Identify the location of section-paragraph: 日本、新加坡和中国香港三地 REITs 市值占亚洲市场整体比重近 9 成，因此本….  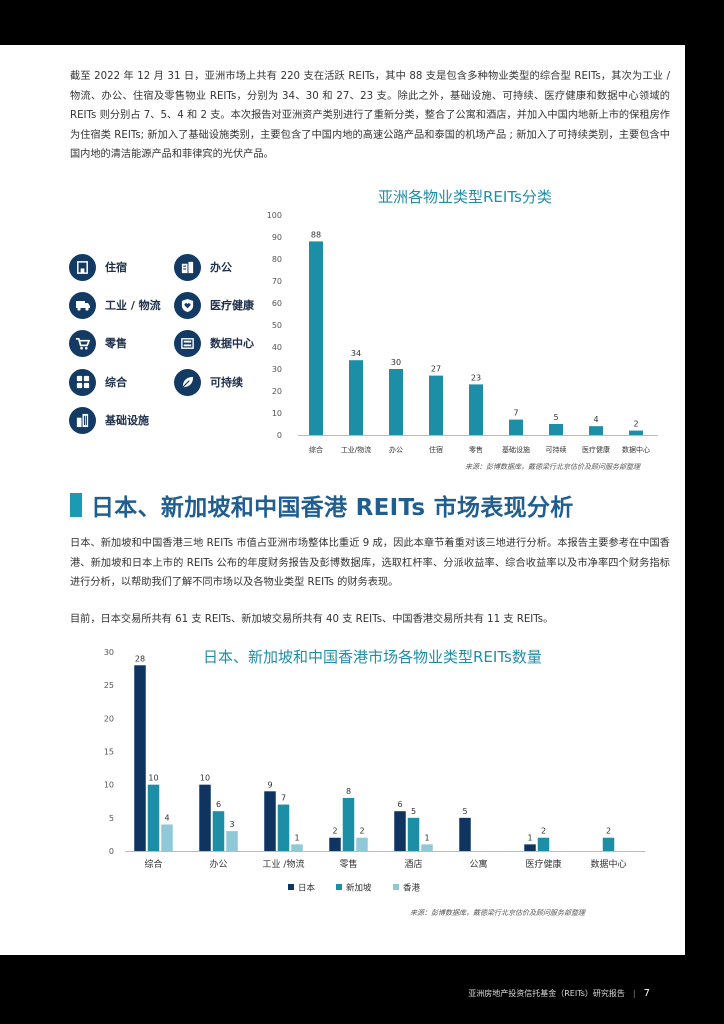
(370, 563).